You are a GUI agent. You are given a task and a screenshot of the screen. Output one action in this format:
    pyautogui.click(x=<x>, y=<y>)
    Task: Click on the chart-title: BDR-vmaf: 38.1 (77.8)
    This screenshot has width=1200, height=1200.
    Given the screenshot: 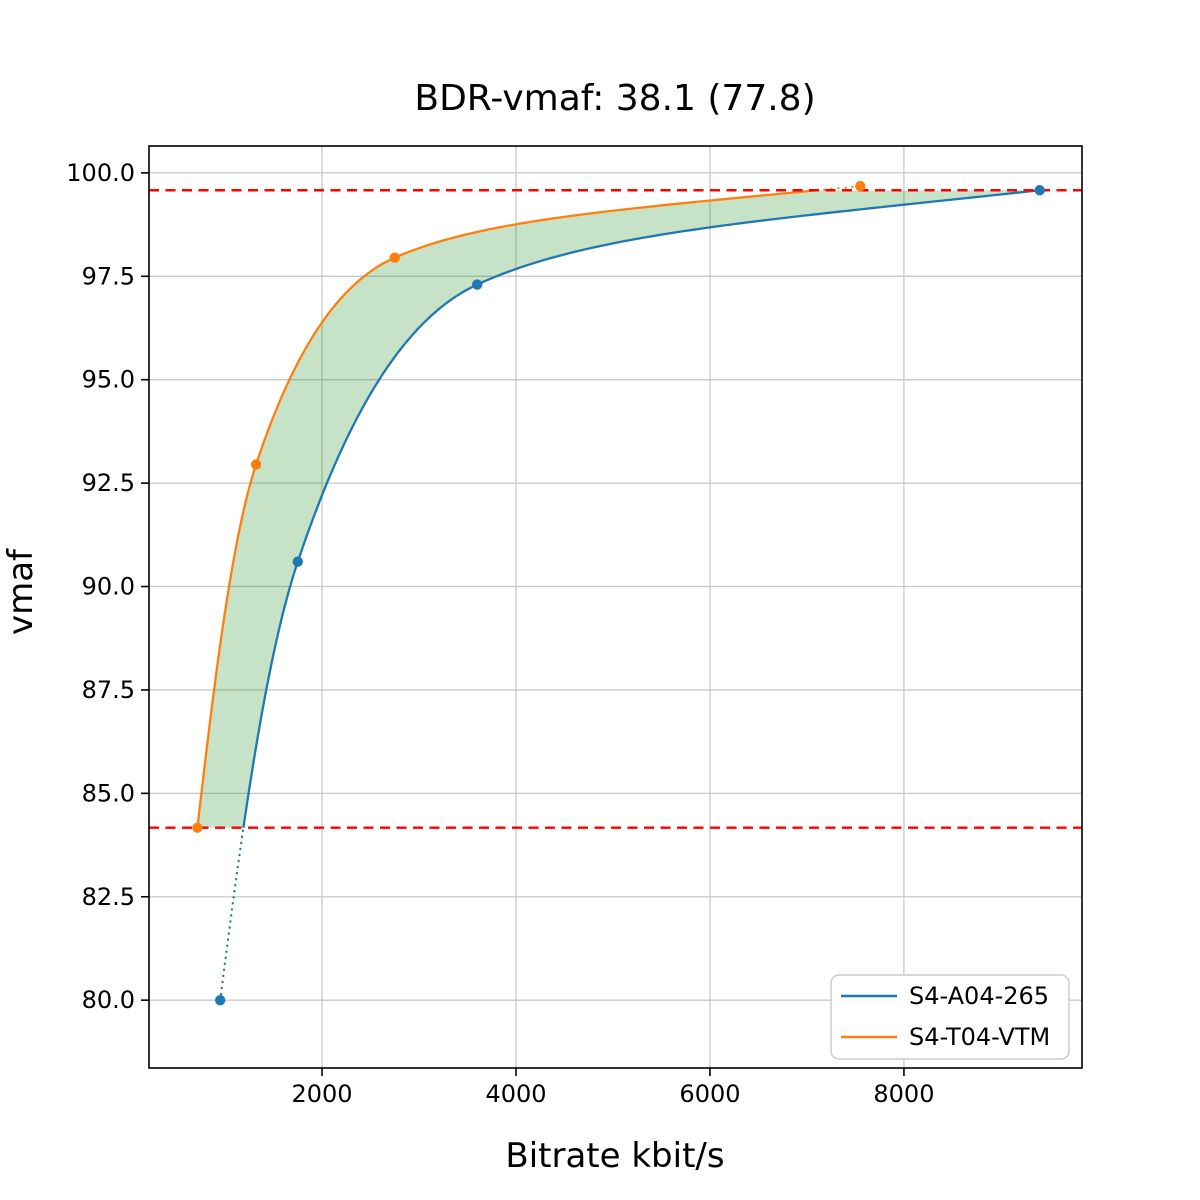 What is the action you would take?
    pyautogui.click(x=614, y=98)
    